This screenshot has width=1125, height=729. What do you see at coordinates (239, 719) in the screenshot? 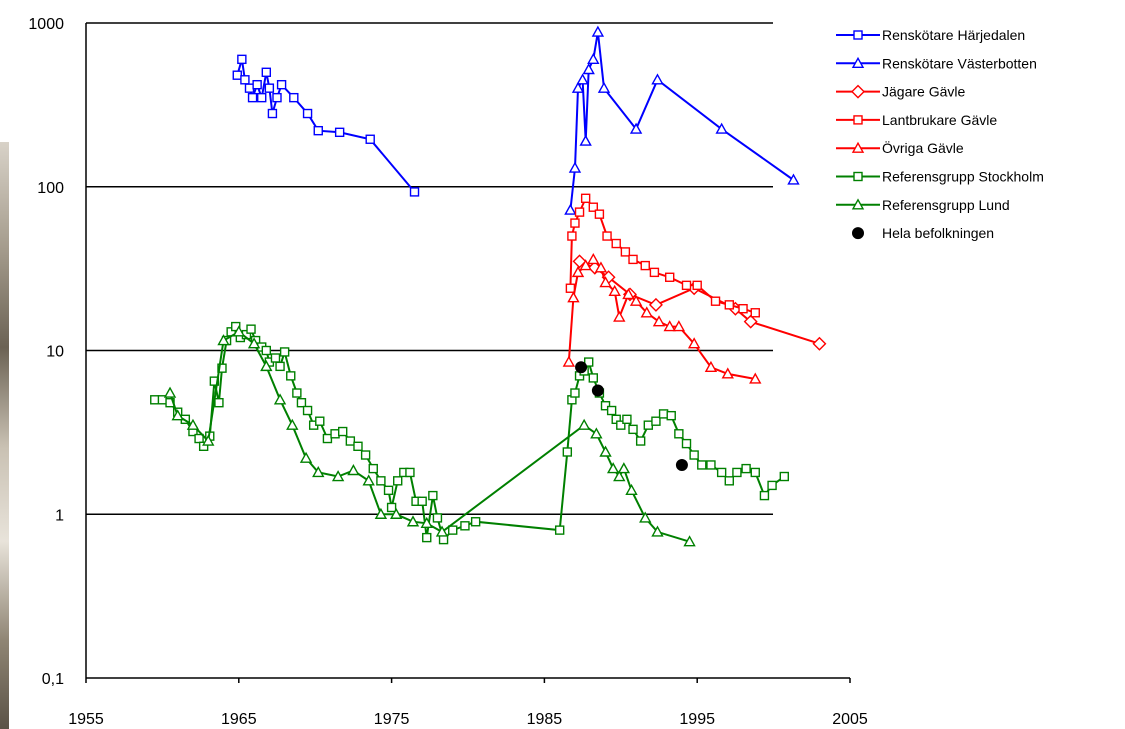
I see `x-tick-label: 1965` at bounding box center [239, 719].